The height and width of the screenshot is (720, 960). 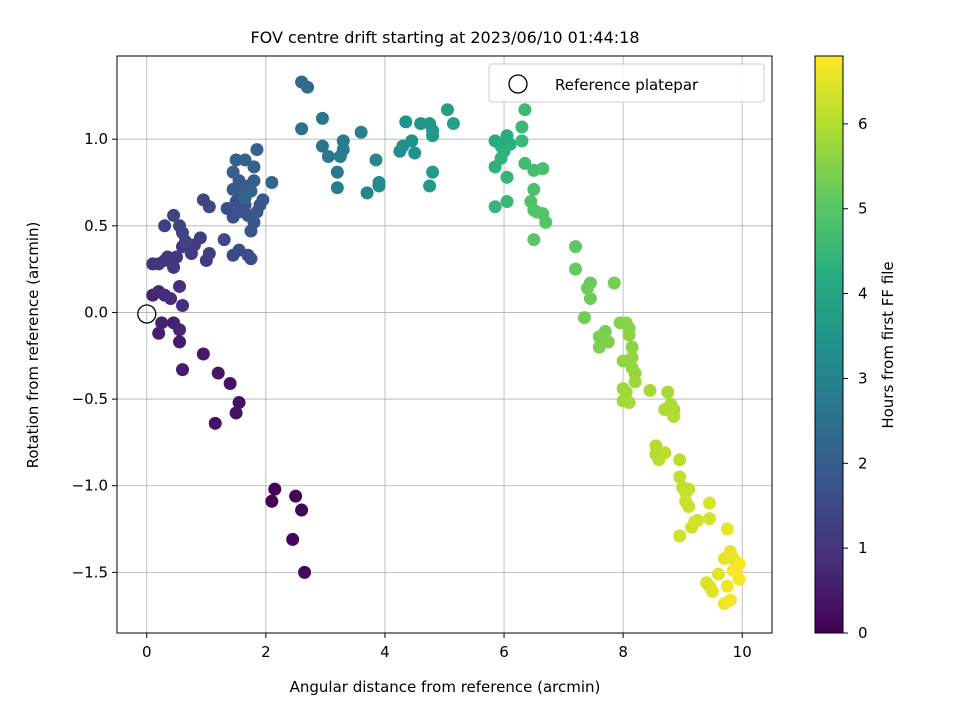 What do you see at coordinates (147, 314) in the screenshot?
I see `reference-platepar-marker` at bounding box center [147, 314].